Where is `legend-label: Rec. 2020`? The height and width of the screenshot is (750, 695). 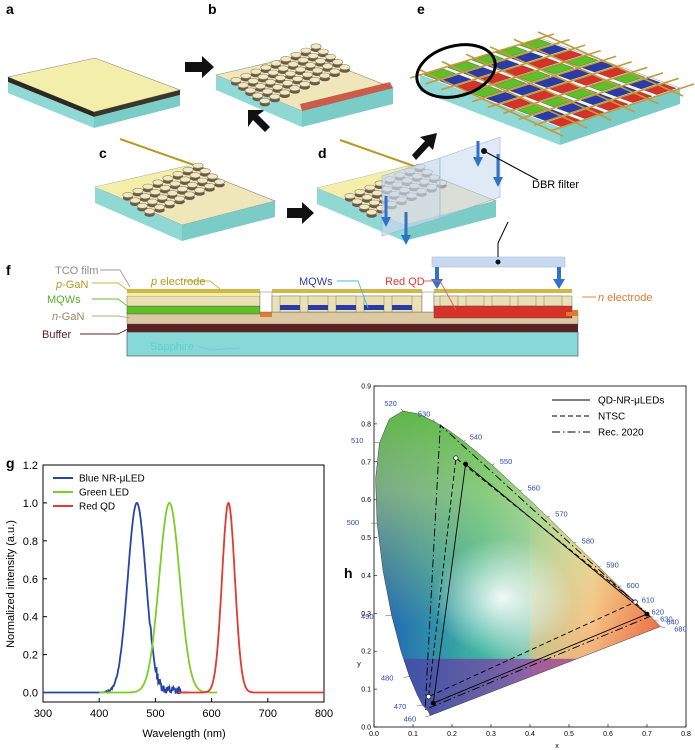
legend-label: Rec. 2020 is located at coordinates (621, 433).